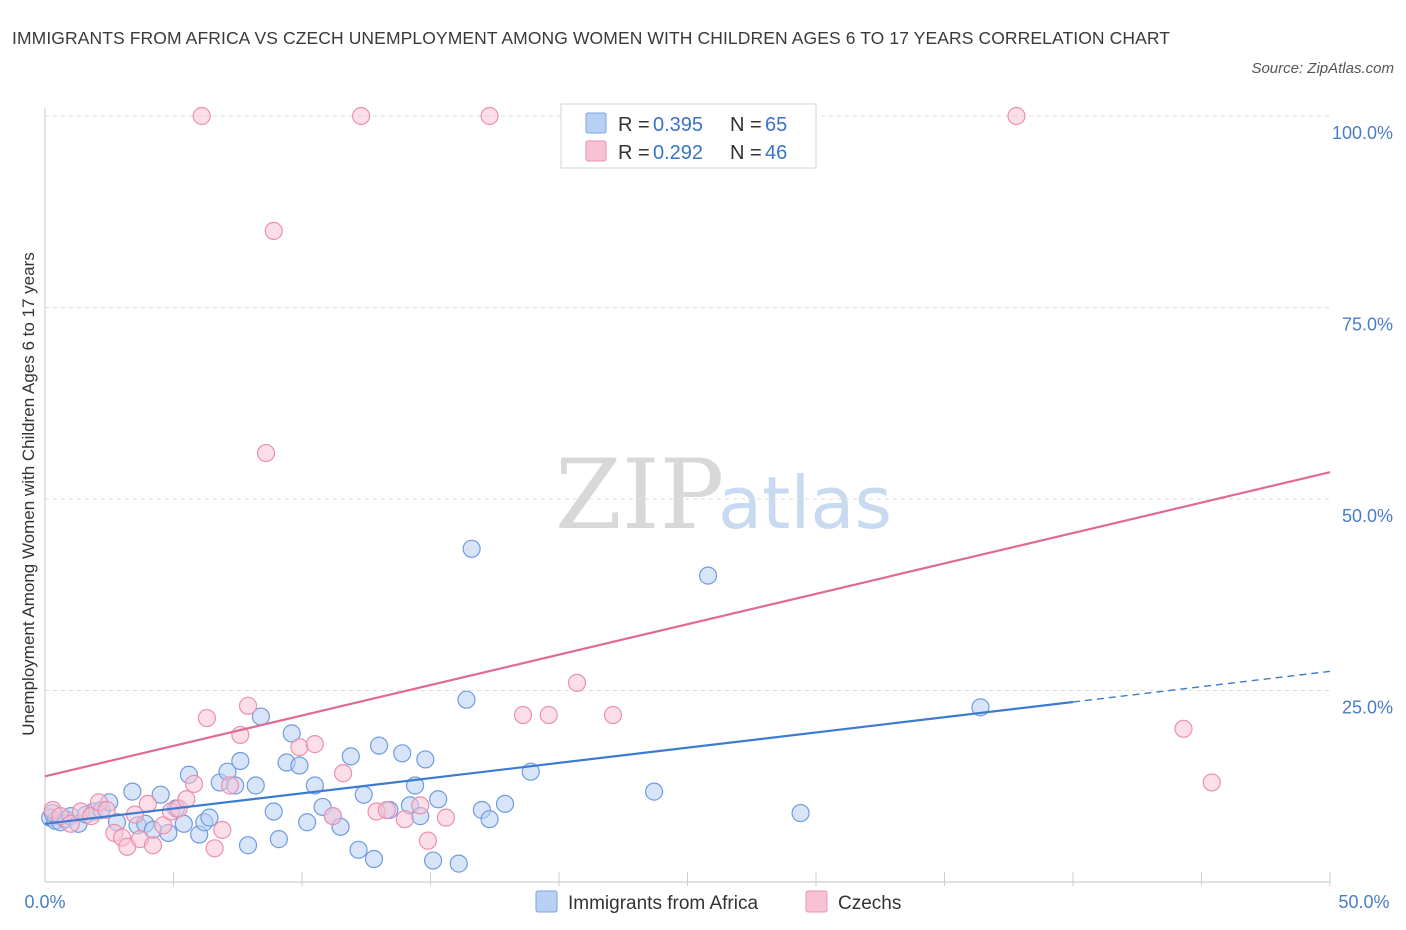  I want to click on legend-r-value-pink: 0.292, so click(678, 153).